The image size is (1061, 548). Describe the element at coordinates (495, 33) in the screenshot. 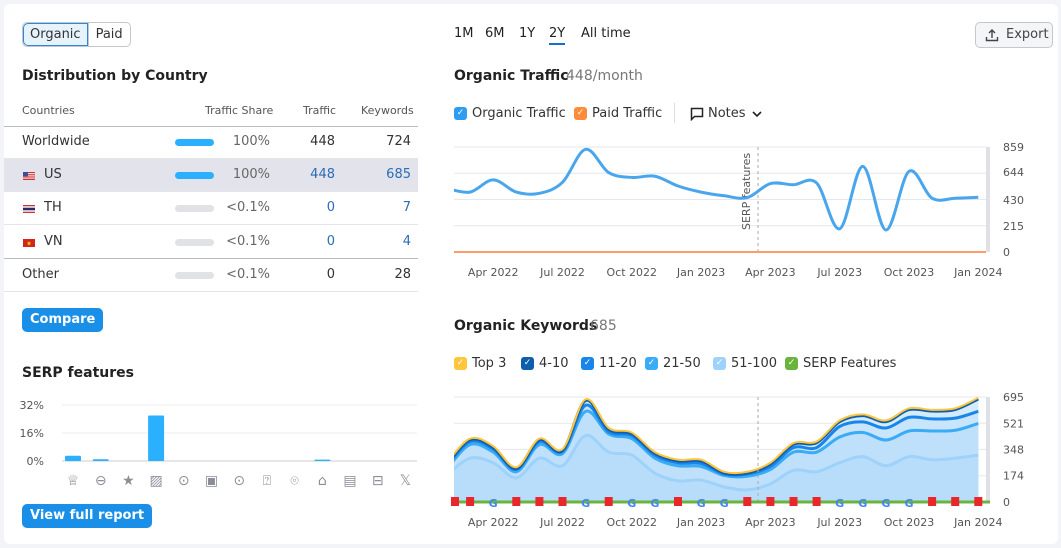

I see `range-6m: 6M` at that location.